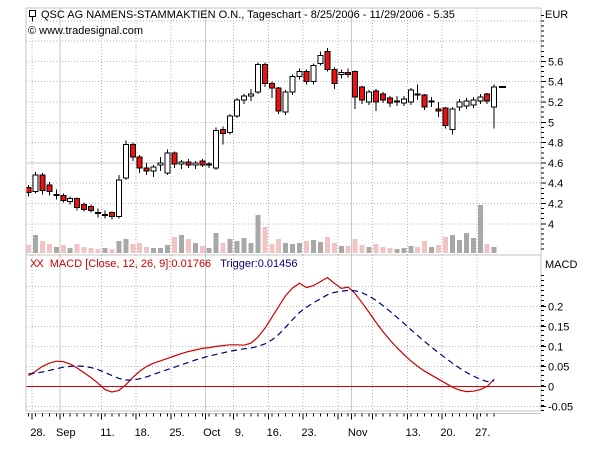 The height and width of the screenshot is (450, 600). I want to click on time-tick-label: 25., so click(176, 433).